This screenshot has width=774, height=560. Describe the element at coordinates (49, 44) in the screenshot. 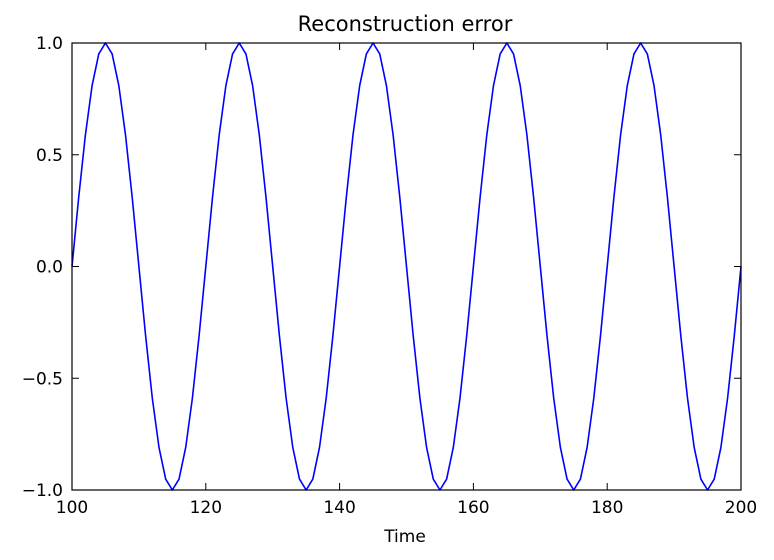

I see `y-tick-label: 1.0` at that location.